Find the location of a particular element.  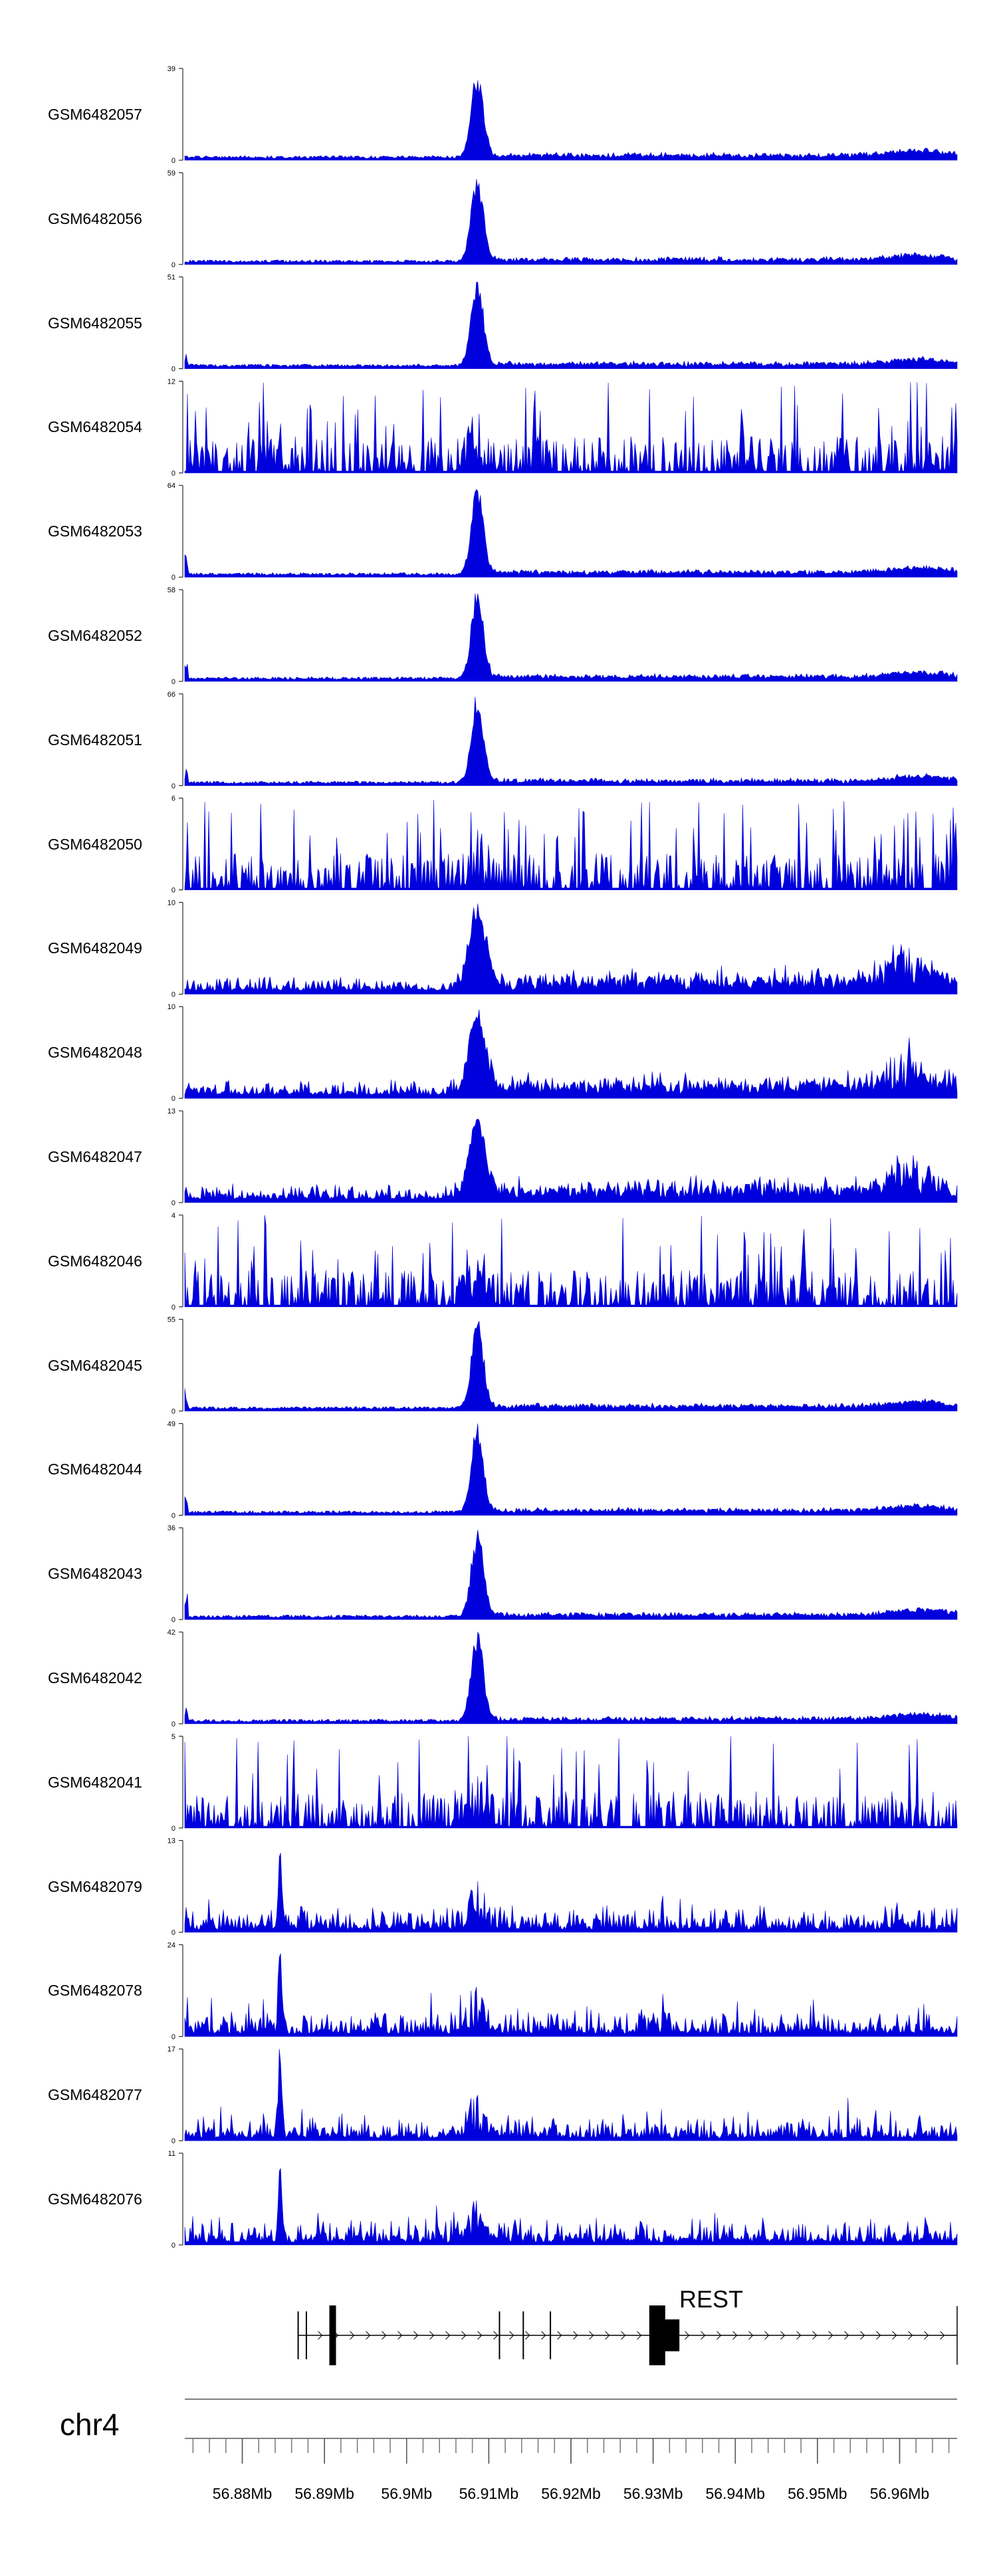

track-label: GSM6482050 is located at coordinates (95, 844).